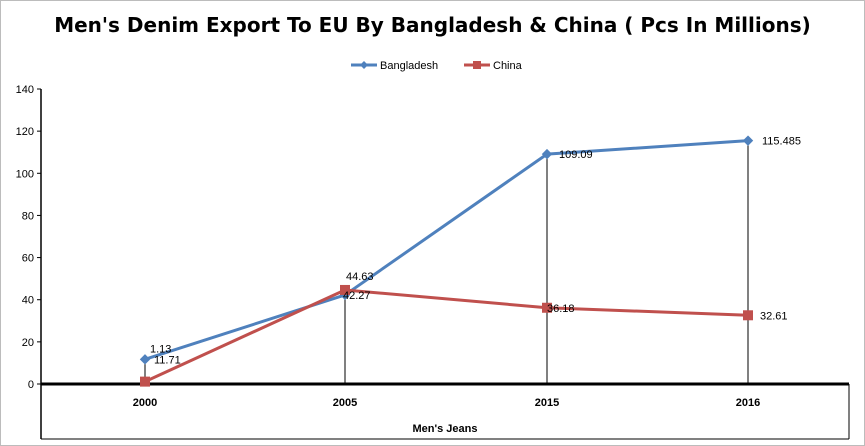  I want to click on x-tick-label: 2000, so click(145, 403).